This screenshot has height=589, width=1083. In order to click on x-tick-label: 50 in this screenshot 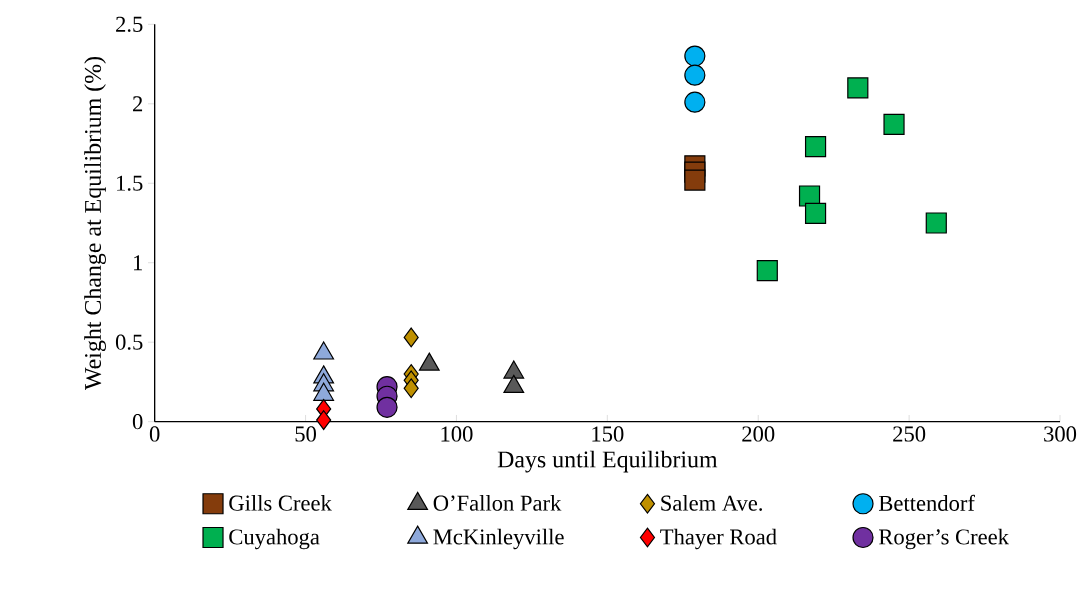, I will do `click(305, 434)`.